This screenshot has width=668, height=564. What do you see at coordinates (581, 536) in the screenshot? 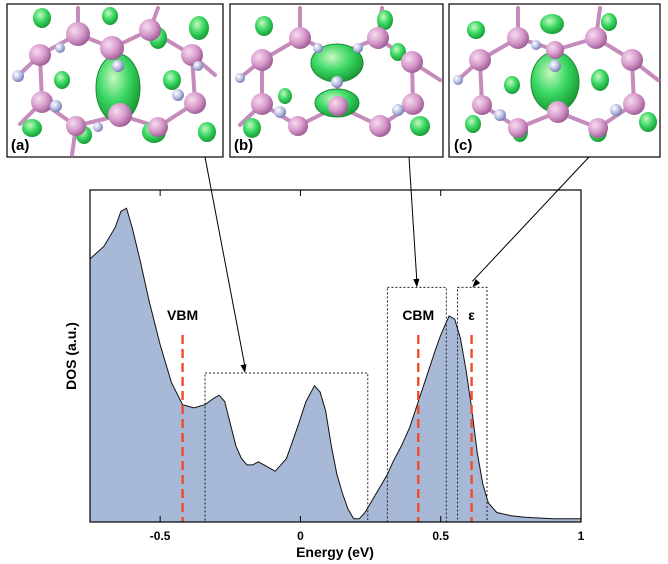
I see `x-tick-label-3: 1` at bounding box center [581, 536].